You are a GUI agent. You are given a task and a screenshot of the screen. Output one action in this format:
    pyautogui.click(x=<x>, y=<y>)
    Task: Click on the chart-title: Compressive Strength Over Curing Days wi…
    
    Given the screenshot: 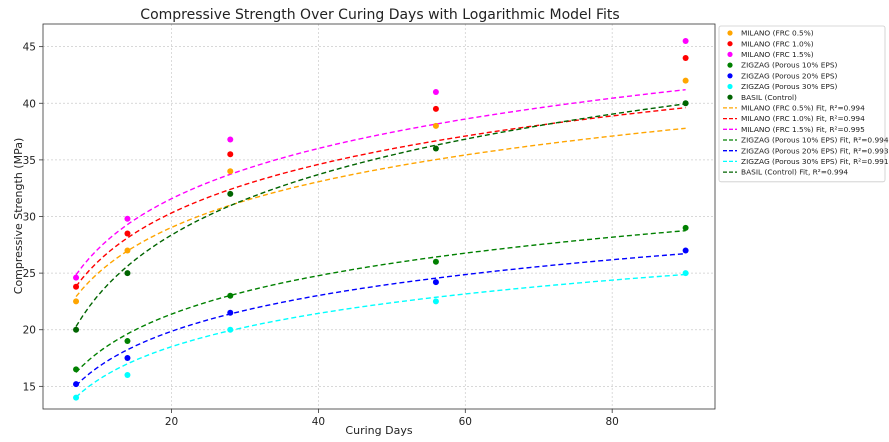 What is the action you would take?
    pyautogui.click(x=379, y=15)
    